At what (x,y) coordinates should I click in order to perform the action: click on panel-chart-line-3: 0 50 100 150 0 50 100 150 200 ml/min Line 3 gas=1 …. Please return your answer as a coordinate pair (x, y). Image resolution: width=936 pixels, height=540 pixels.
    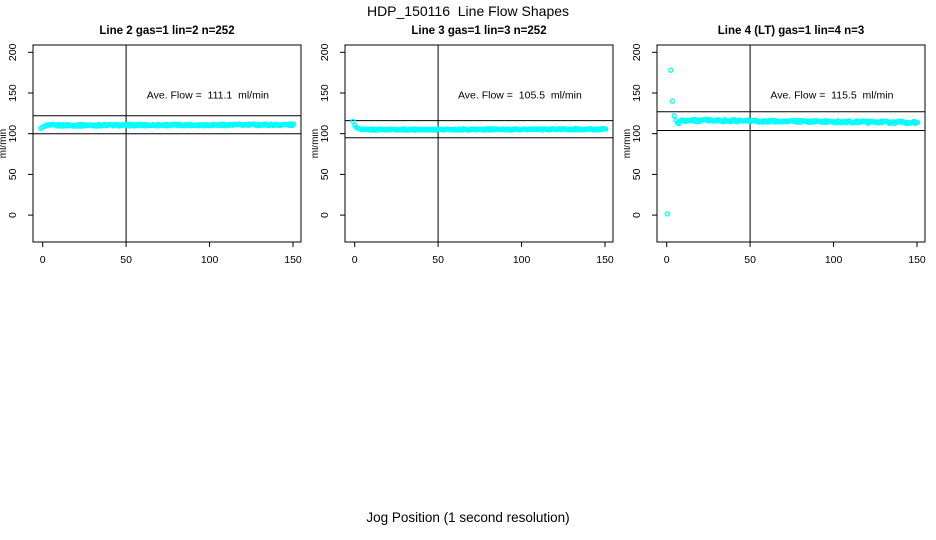
    Looking at the image, I should click on (463, 145).